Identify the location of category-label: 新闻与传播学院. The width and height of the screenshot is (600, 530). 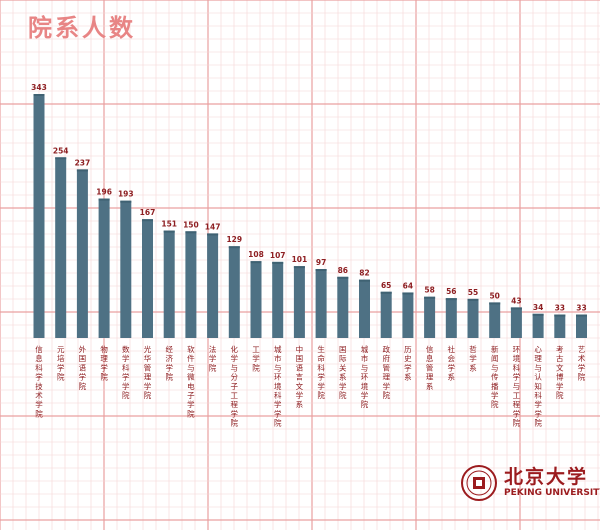
(495, 376).